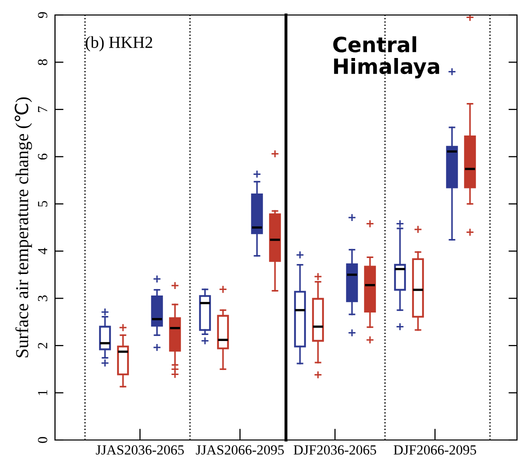 This screenshot has width=523, height=461. I want to click on x-tick-label: DJF2066-2095, so click(435, 450).